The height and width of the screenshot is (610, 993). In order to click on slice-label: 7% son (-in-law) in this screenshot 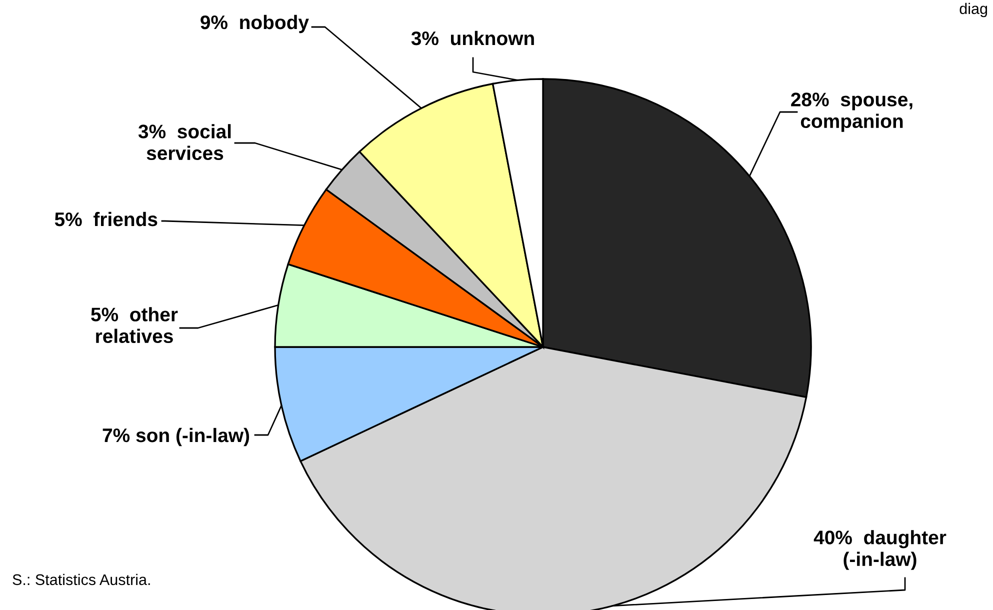, I will do `click(176, 437)`.